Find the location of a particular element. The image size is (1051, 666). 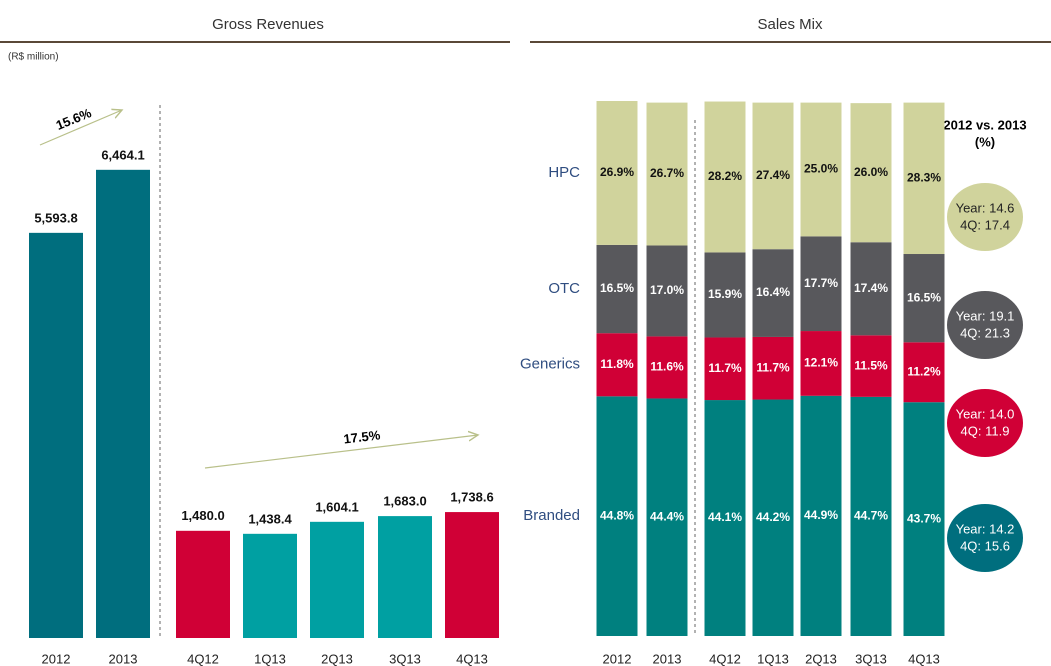

chart-title: Sales Mix is located at coordinates (790, 24).